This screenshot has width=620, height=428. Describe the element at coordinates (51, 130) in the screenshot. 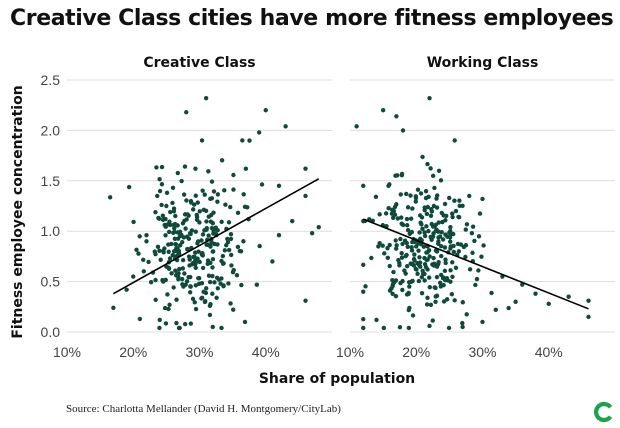

I see `y-tick-label: 2.0` at that location.